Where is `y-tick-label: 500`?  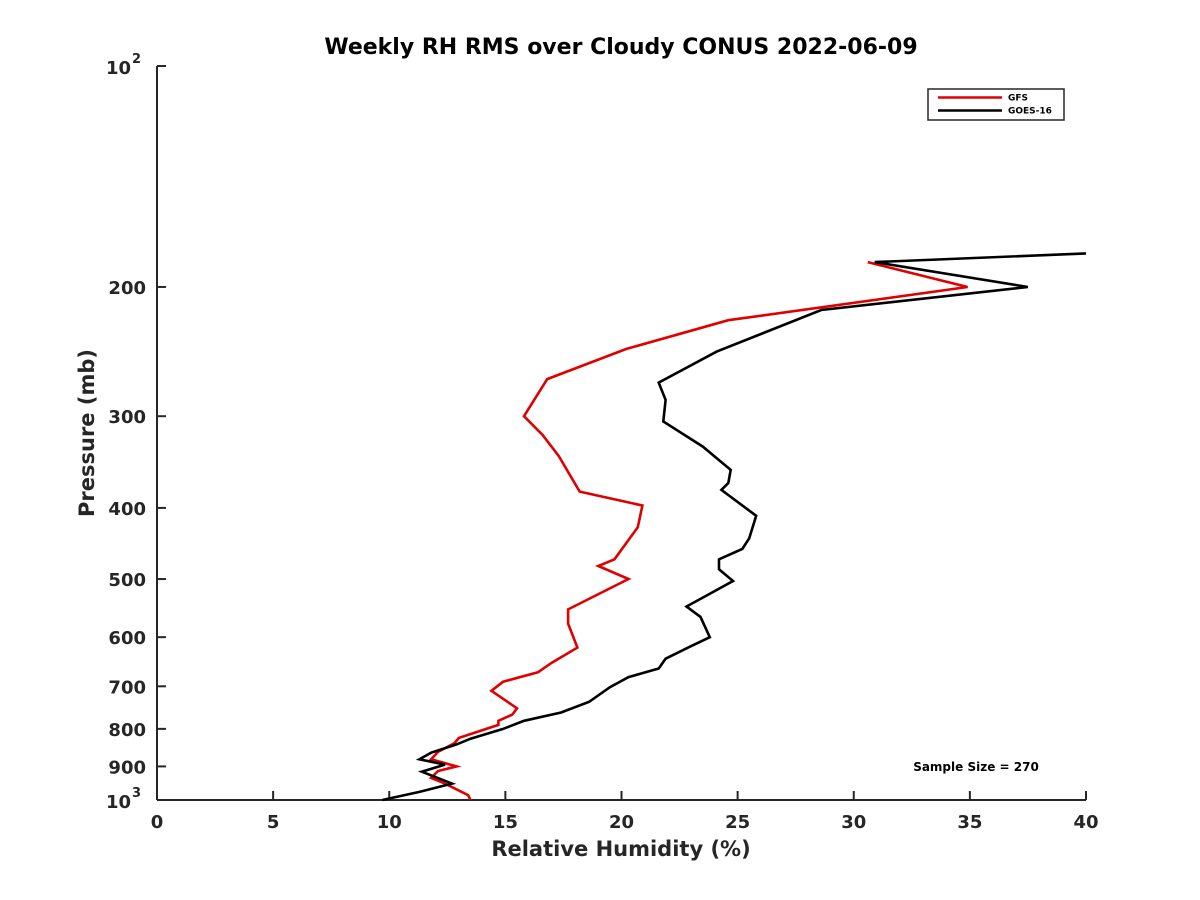 y-tick-label: 500 is located at coordinates (127, 580).